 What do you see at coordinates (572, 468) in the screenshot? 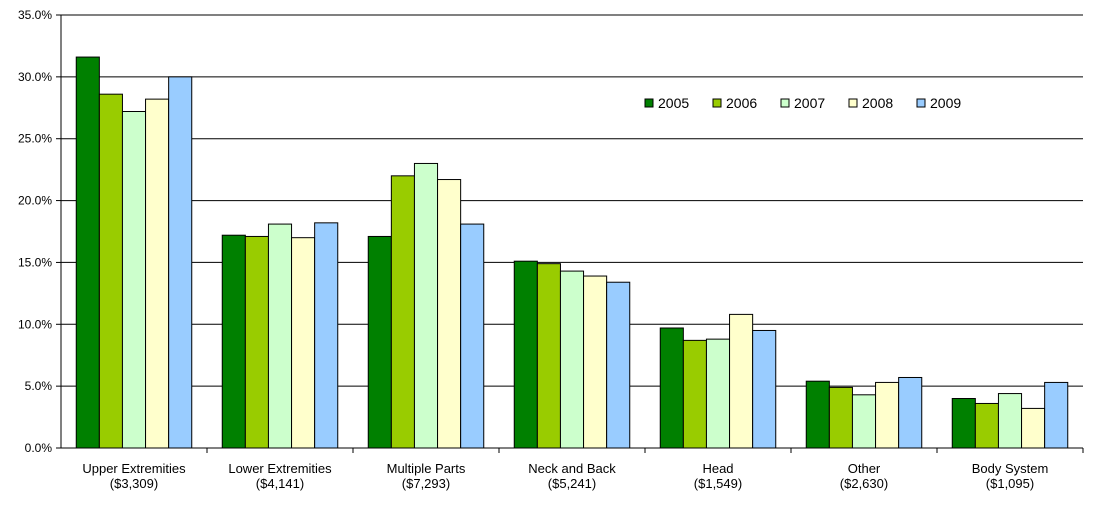
I see `x-category-label: Neck and Back` at bounding box center [572, 468].